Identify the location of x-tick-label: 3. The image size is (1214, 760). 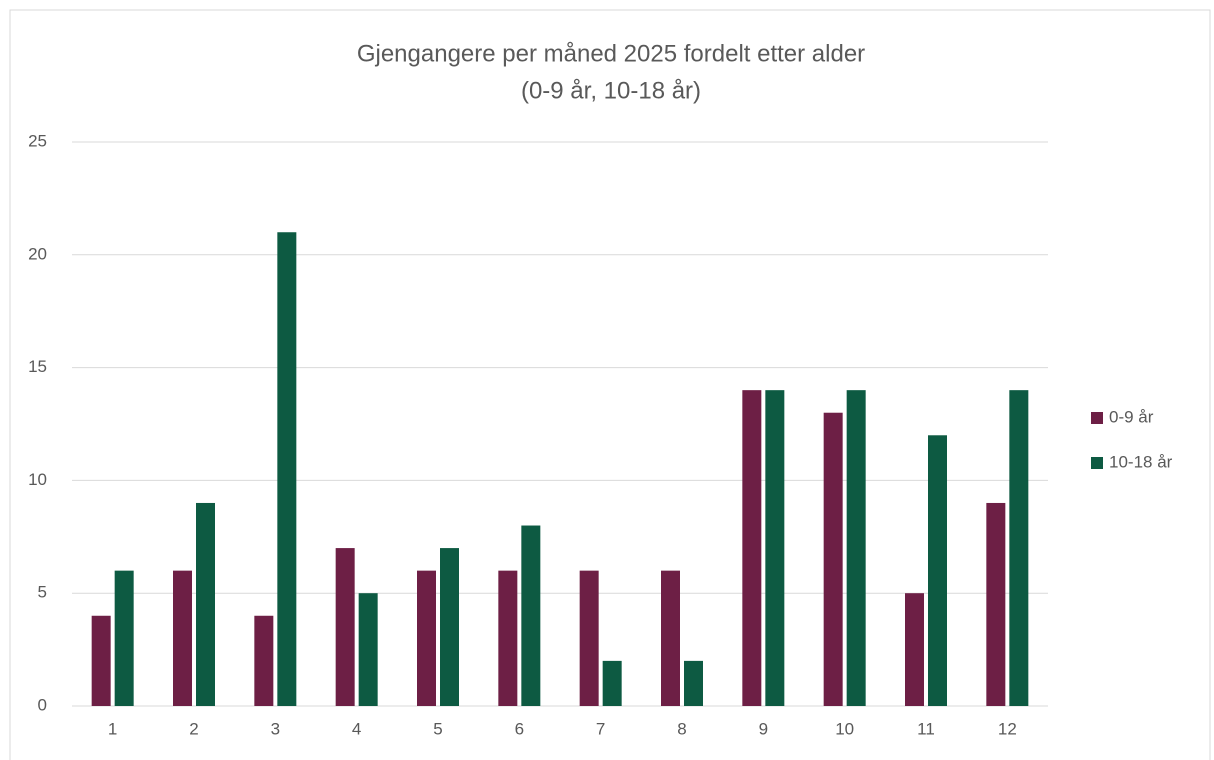
(275, 728).